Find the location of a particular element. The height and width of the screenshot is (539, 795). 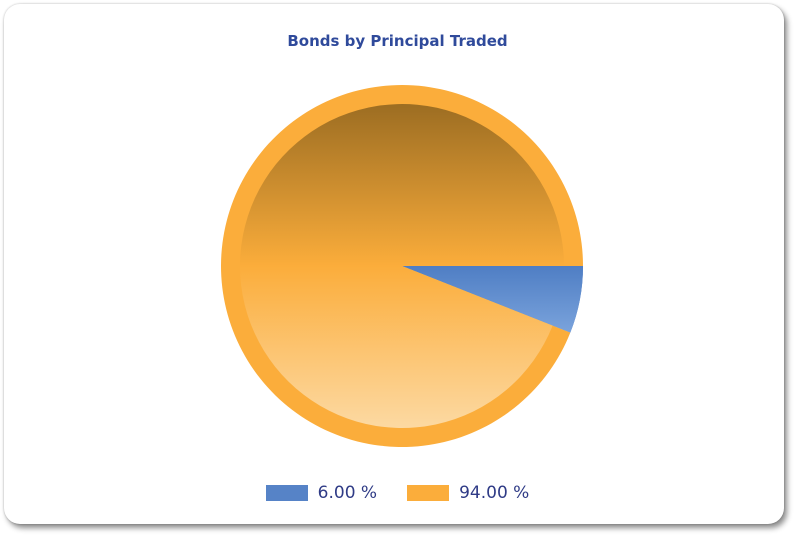

legend-label-orange: 94.00 % is located at coordinates (494, 493).